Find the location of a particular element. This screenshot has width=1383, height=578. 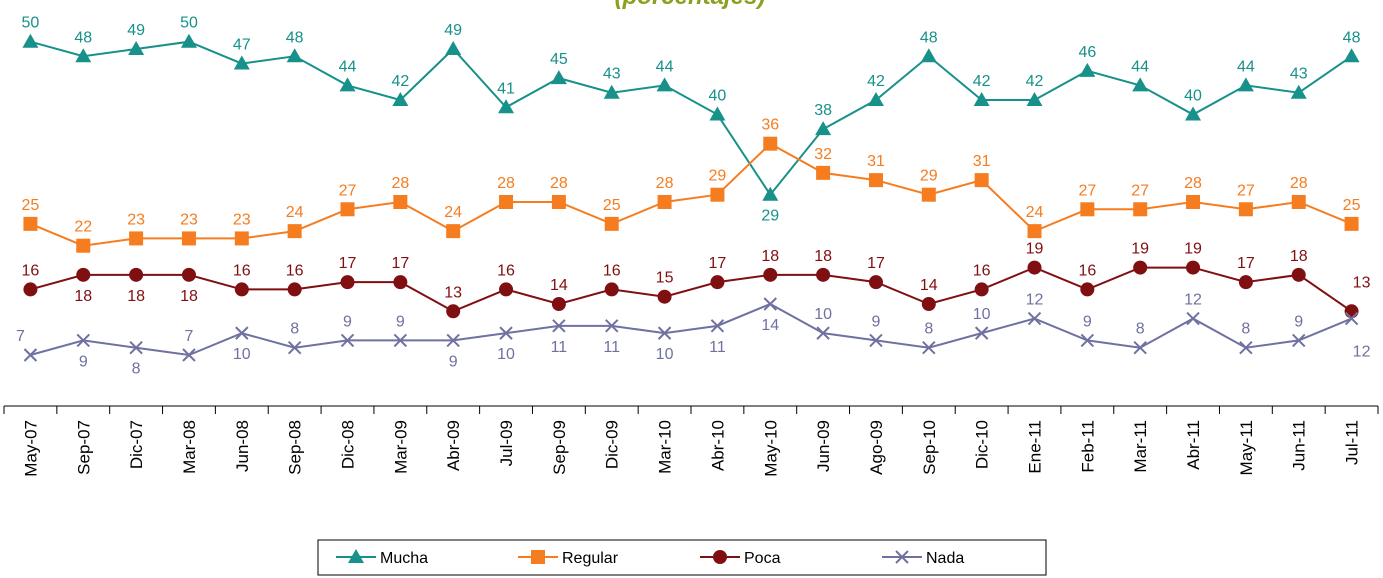

data-label: 22 is located at coordinates (83, 227).